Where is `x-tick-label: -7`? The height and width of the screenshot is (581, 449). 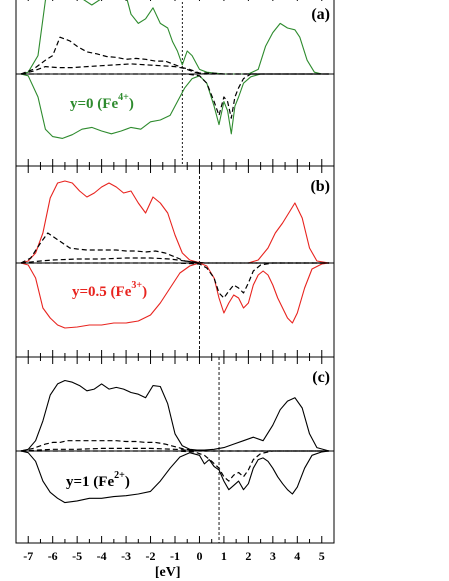
x-tick-label: -7 is located at coordinates (28, 556).